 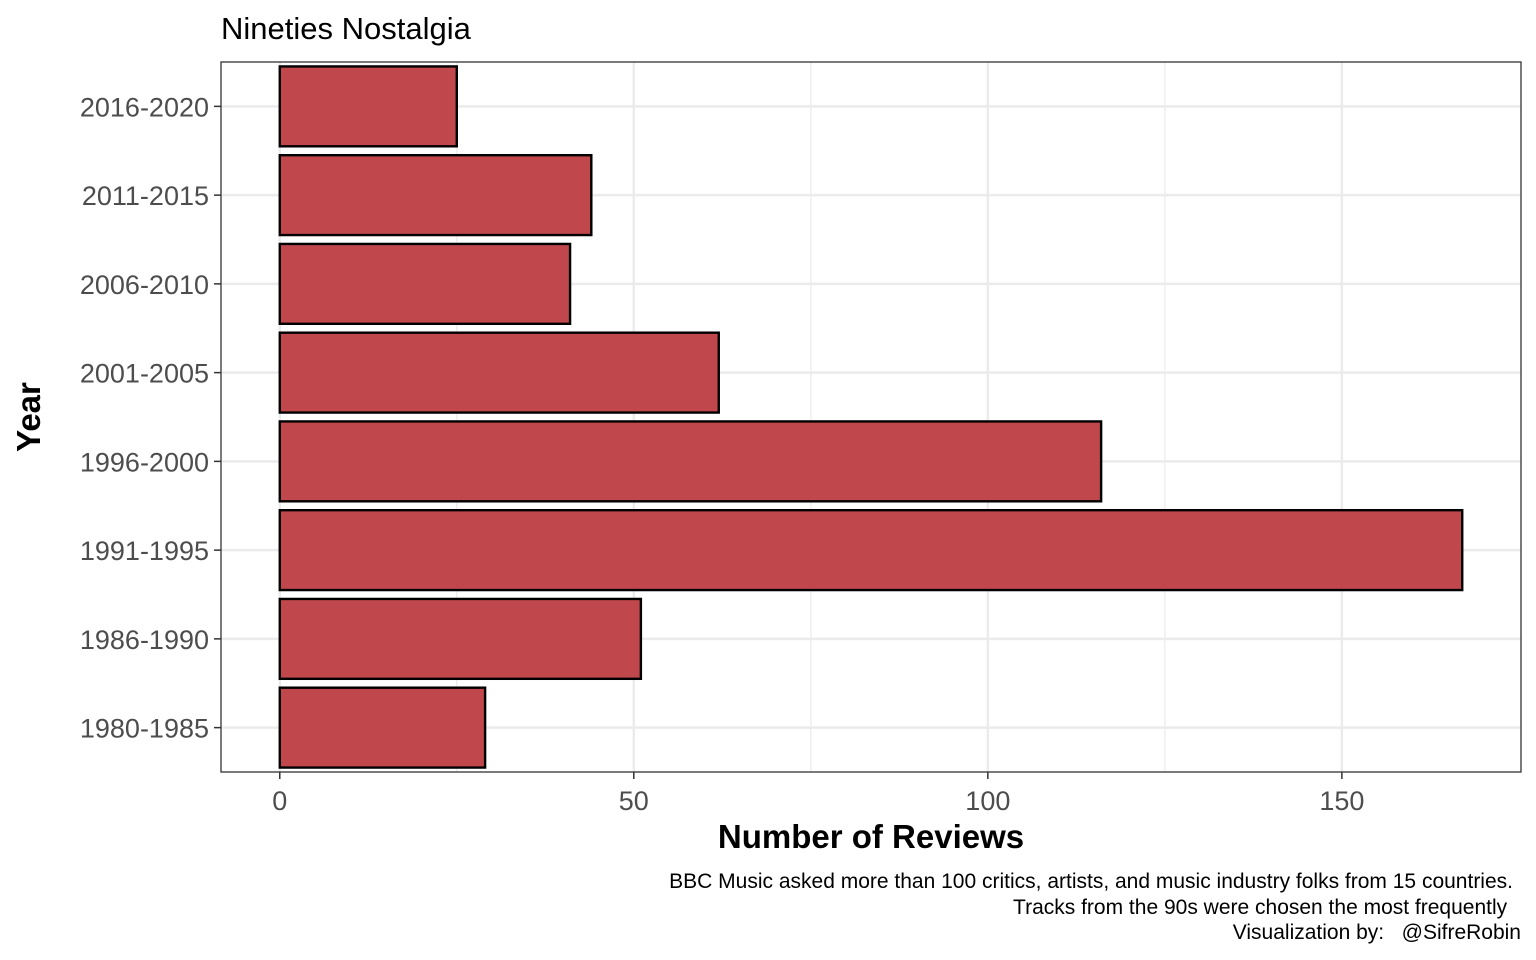 What do you see at coordinates (144, 374) in the screenshot?
I see `y-tick-label: 2001-2005` at bounding box center [144, 374].